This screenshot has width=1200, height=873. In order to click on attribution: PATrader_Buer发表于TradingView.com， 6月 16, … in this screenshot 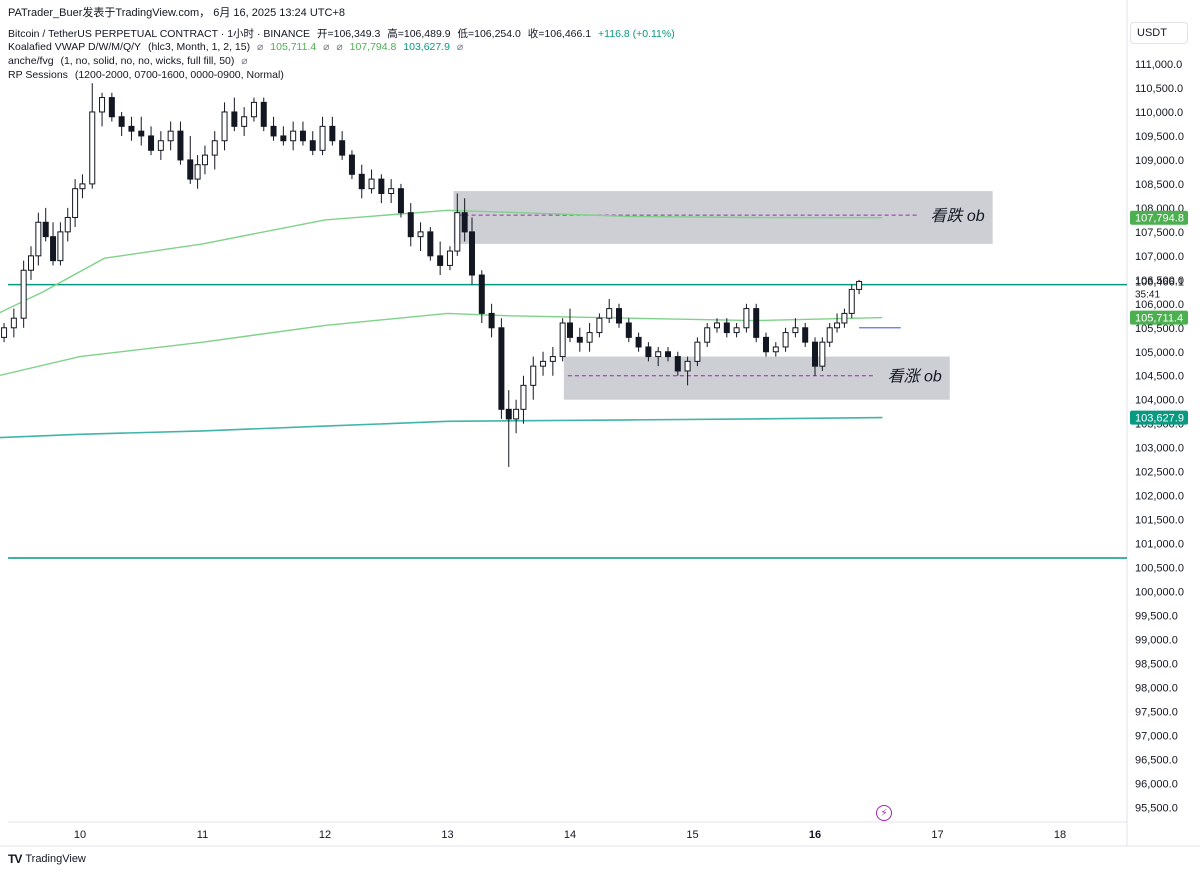, I will do `click(176, 13)`.